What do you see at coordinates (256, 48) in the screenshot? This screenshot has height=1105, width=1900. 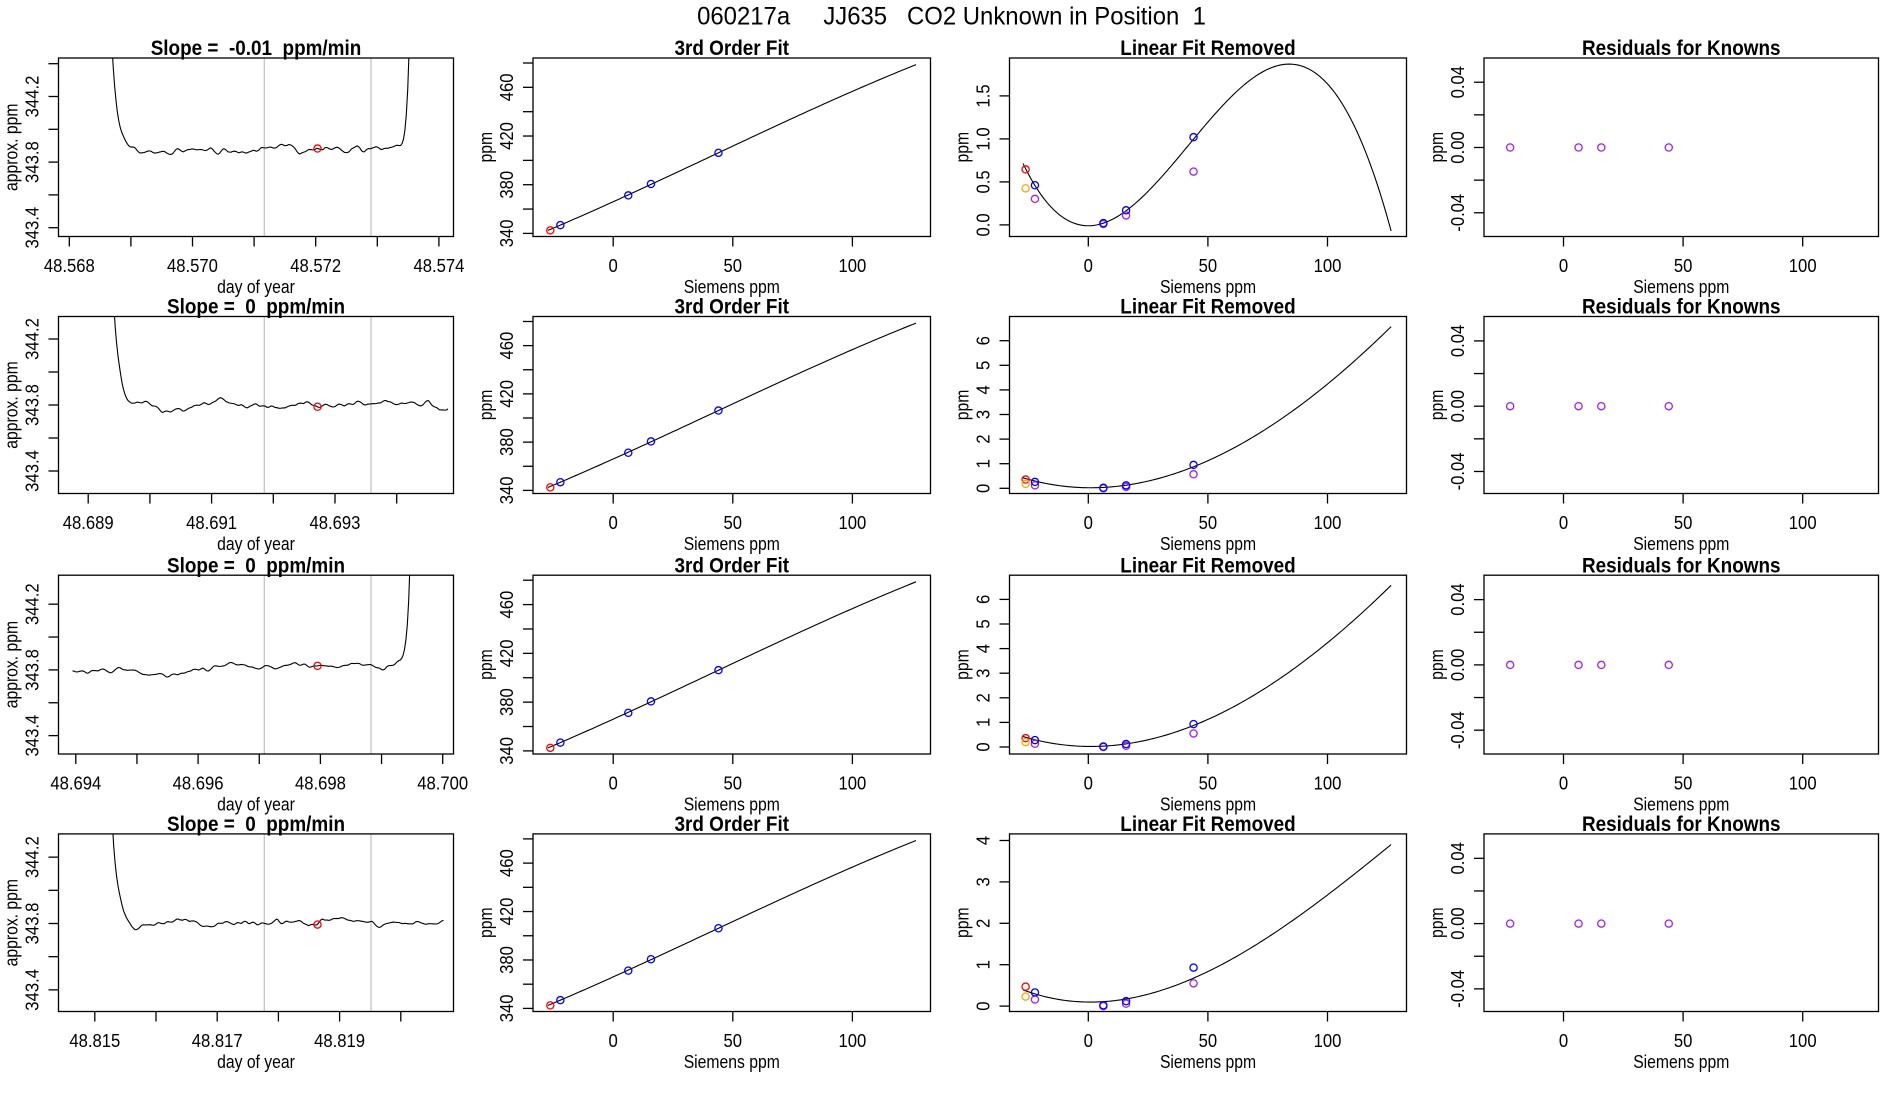 I see `svg-text: Slope = -0.01 ppm/min` at bounding box center [256, 48].